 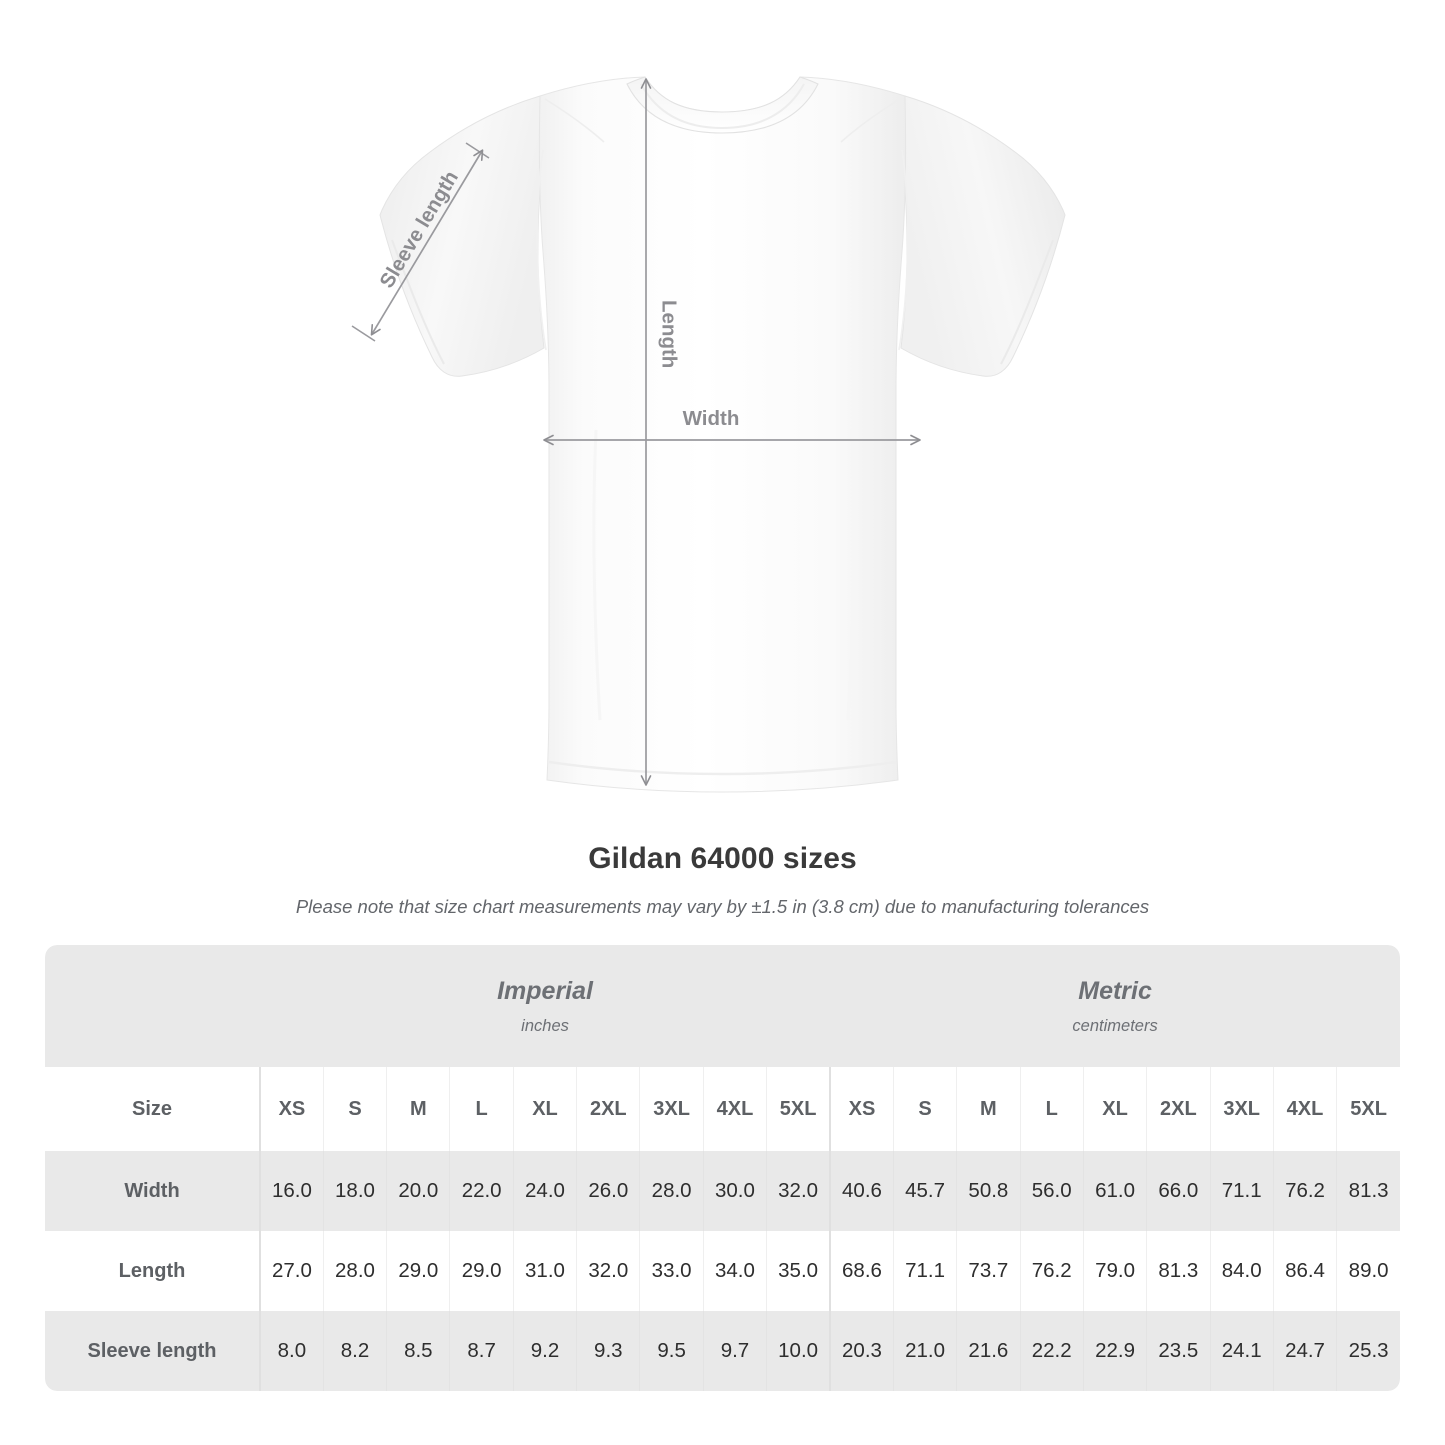 What do you see at coordinates (544, 1351) in the screenshot?
I see `measurement-cell: 9.2` at bounding box center [544, 1351].